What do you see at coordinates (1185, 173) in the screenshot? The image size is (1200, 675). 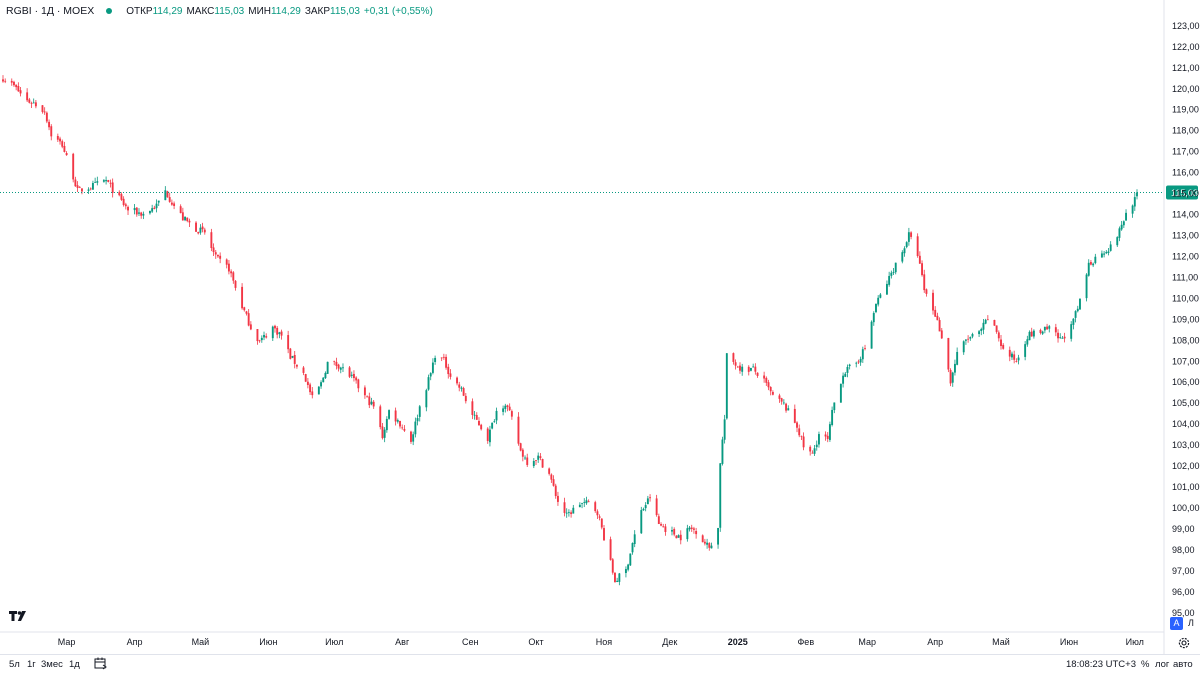 I see `y-tick-label: 116,00` at bounding box center [1185, 173].